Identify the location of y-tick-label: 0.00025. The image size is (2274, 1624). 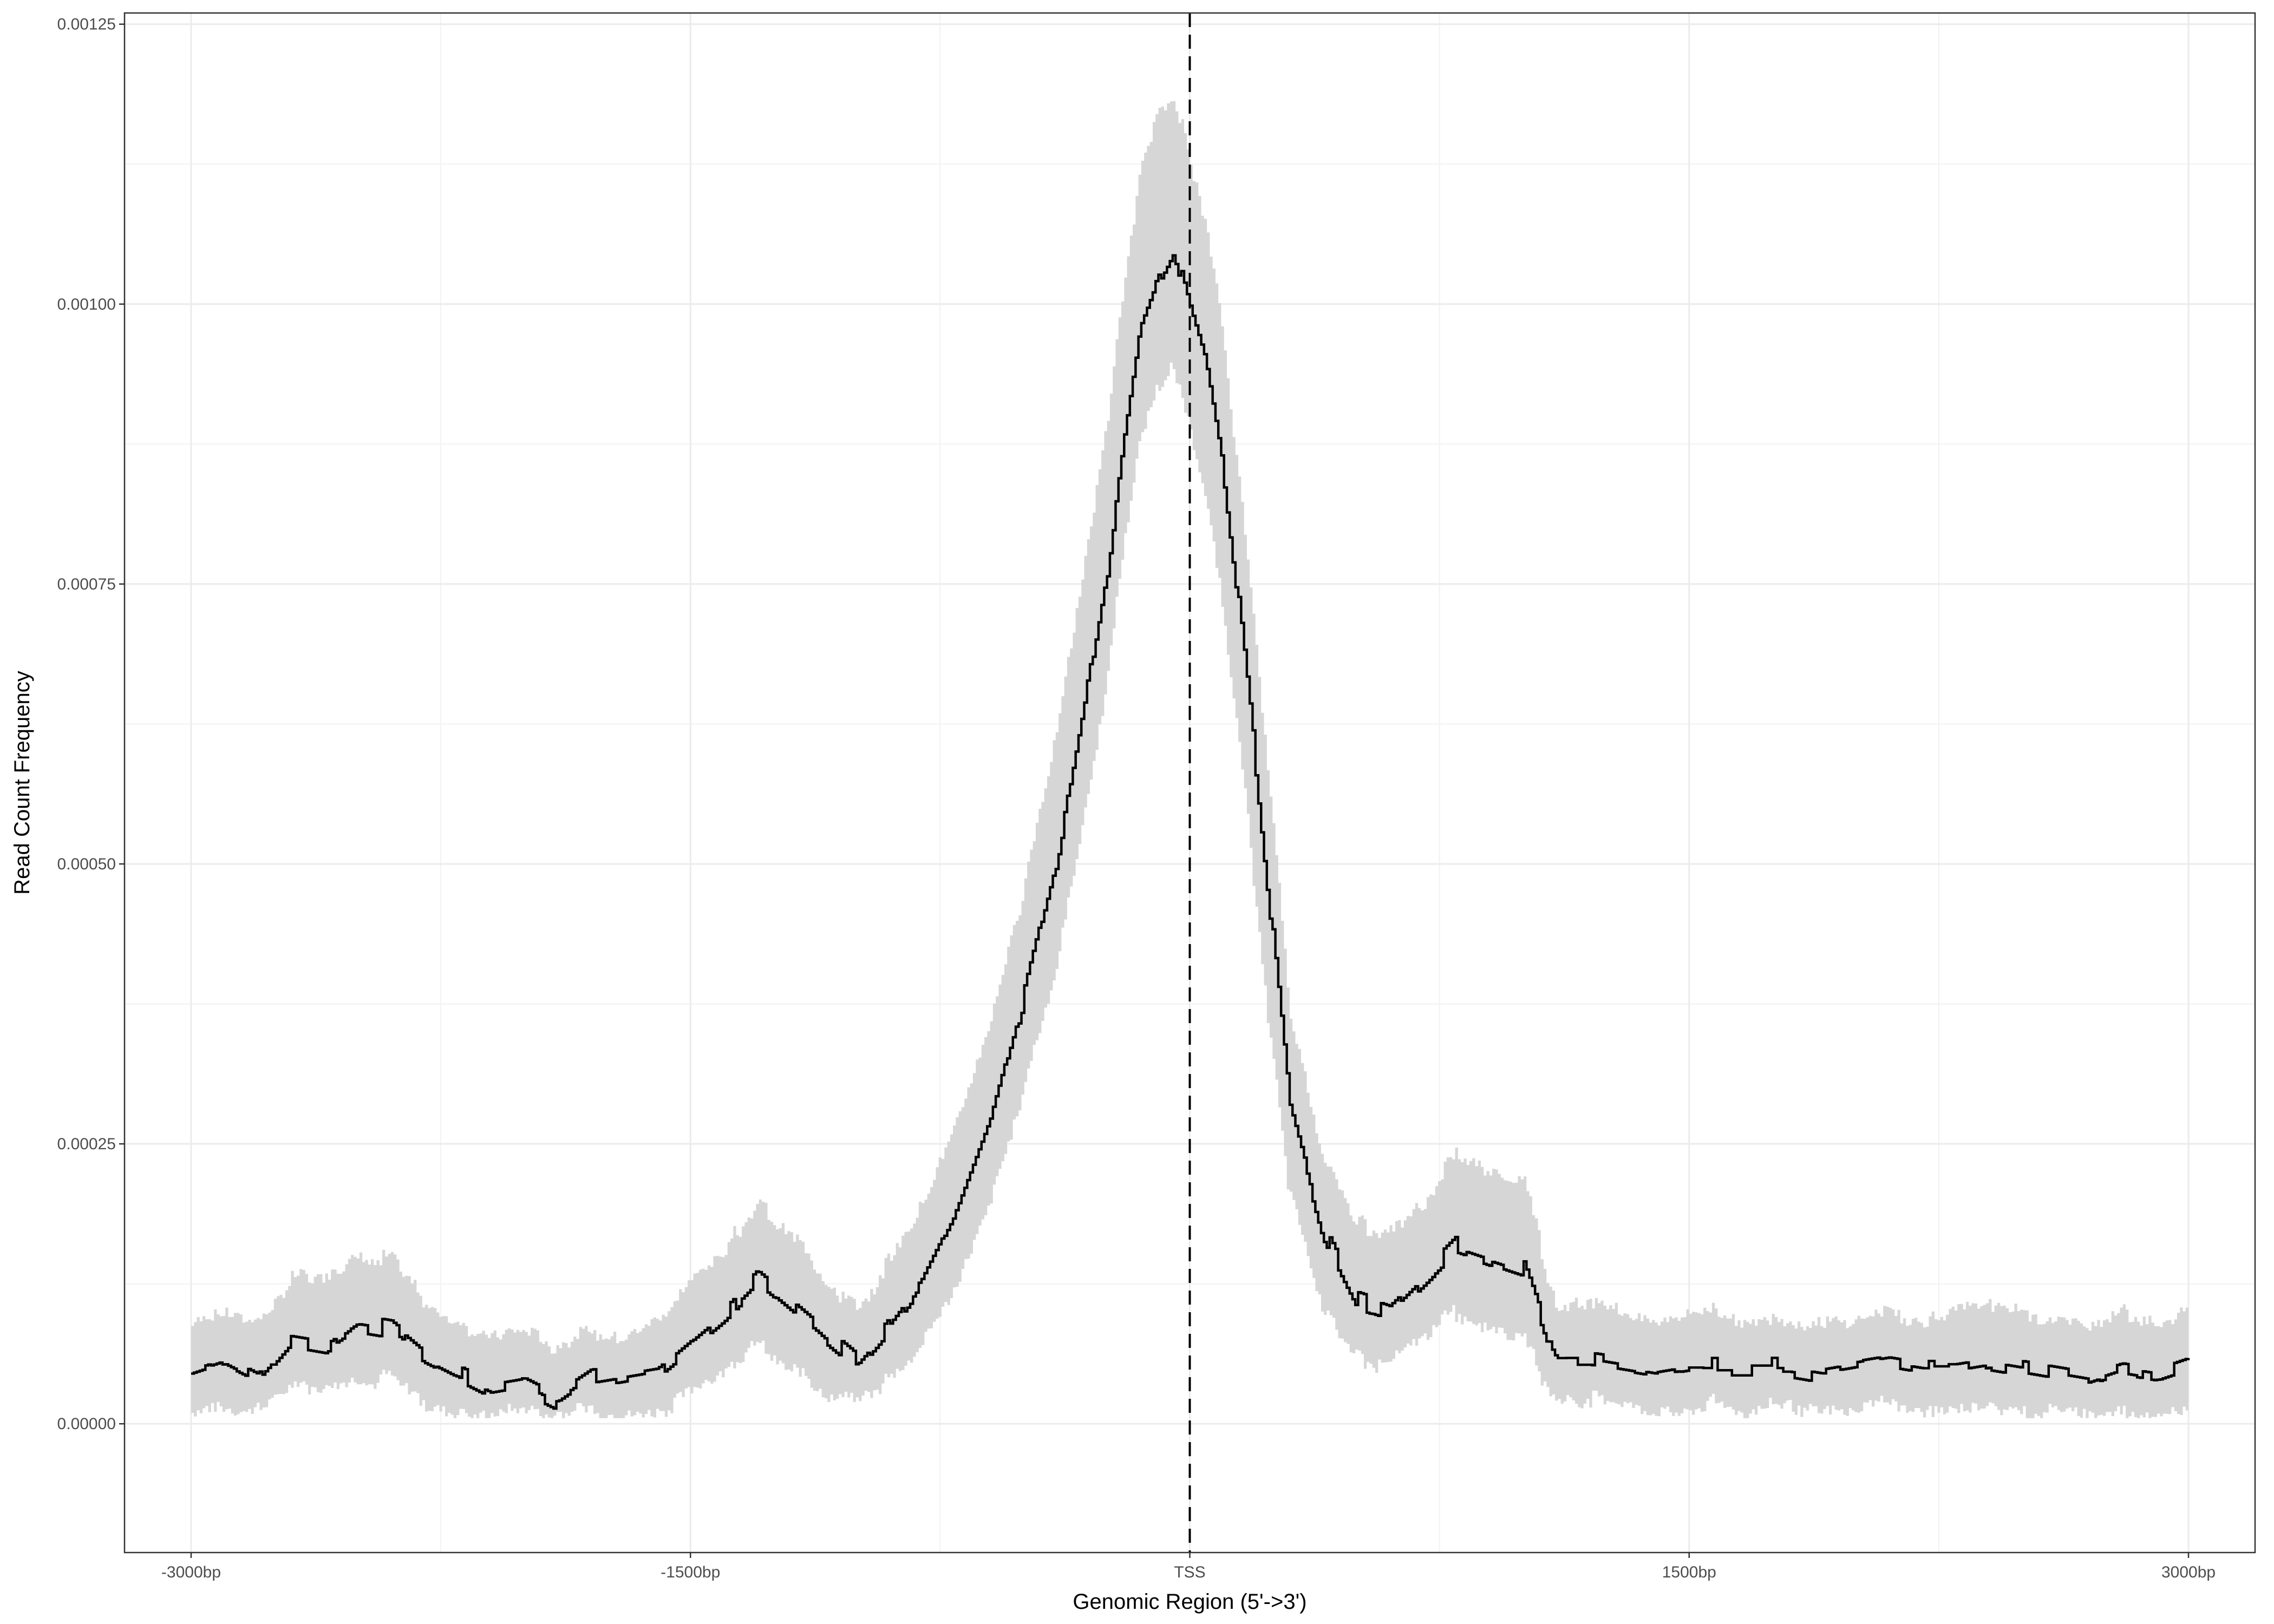
(87, 1144).